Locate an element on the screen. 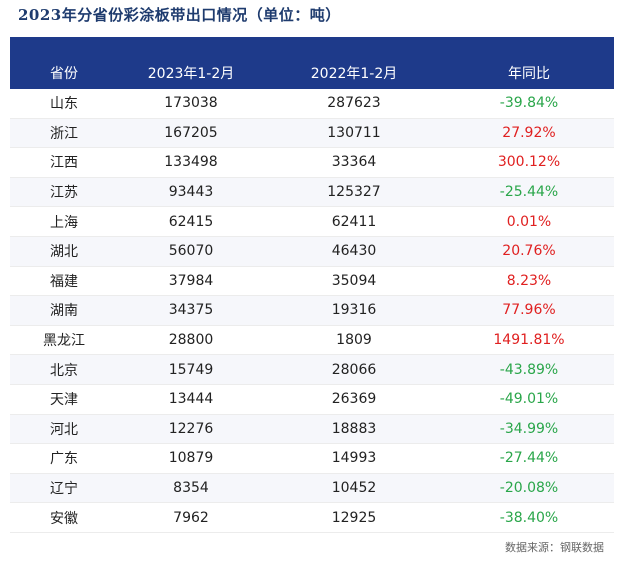 The width and height of the screenshot is (624, 565). value-2022-cell: 10452 is located at coordinates (354, 488).